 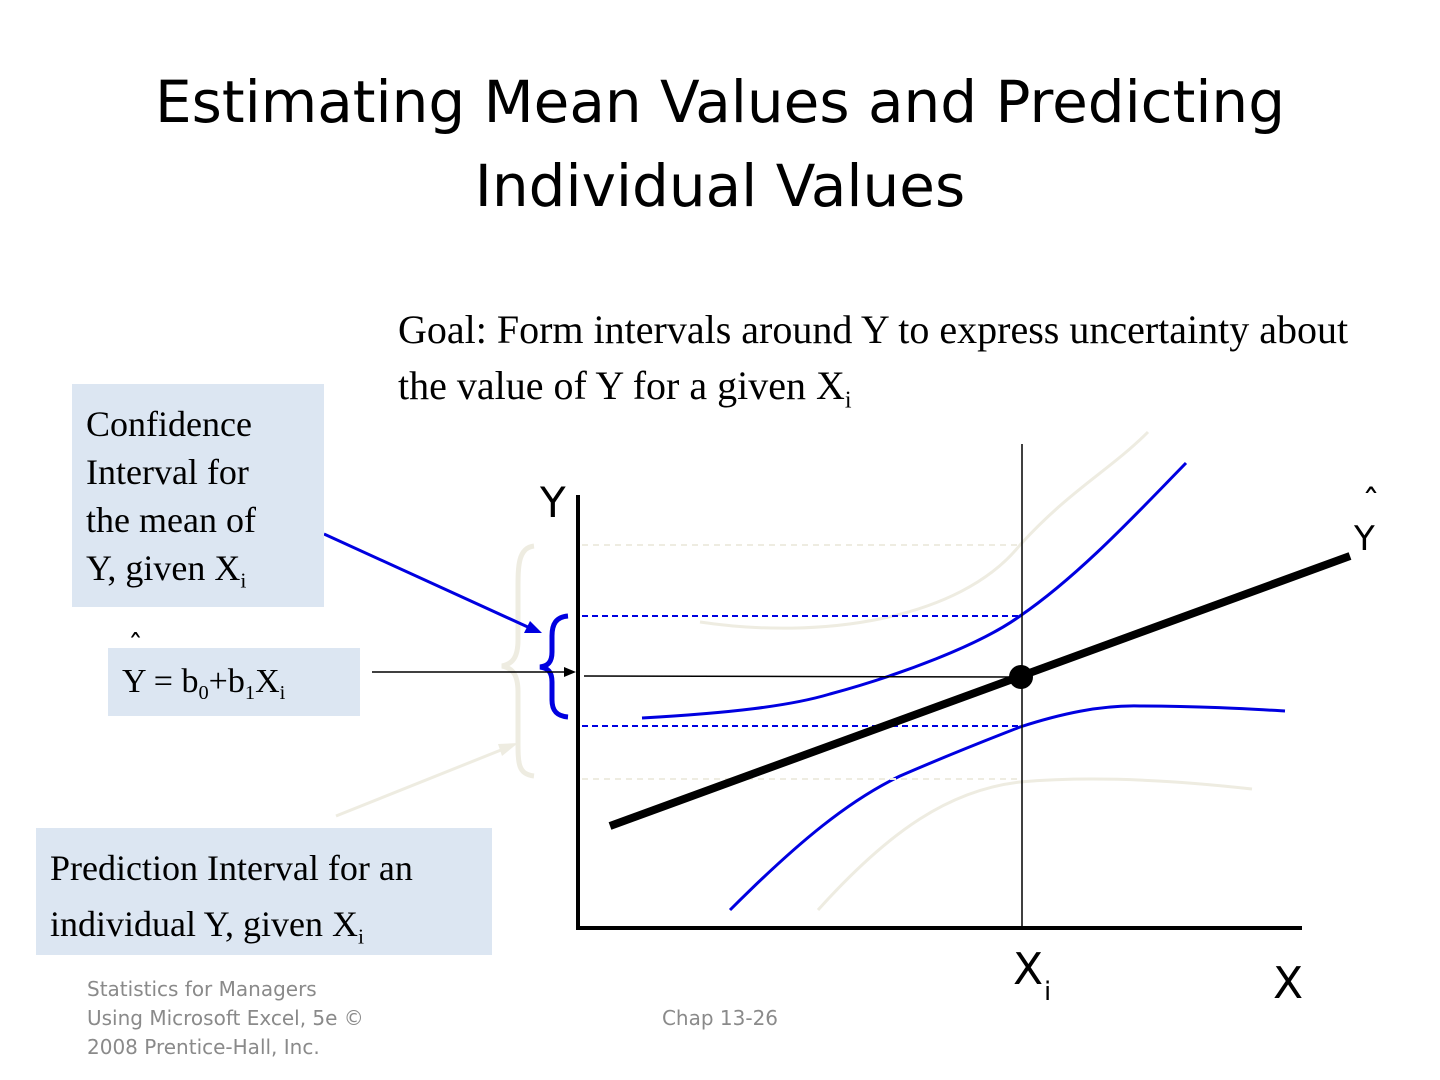 I want to click on y-axis-label: Y, so click(x=552, y=502).